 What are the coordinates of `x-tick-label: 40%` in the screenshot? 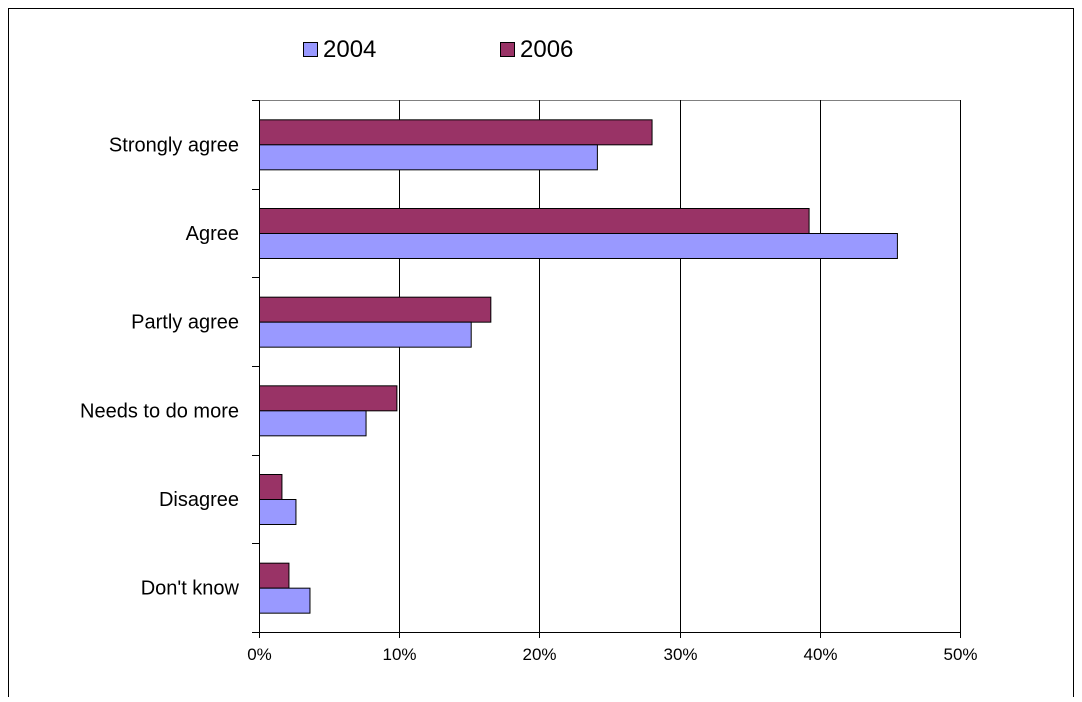 It's located at (820, 654).